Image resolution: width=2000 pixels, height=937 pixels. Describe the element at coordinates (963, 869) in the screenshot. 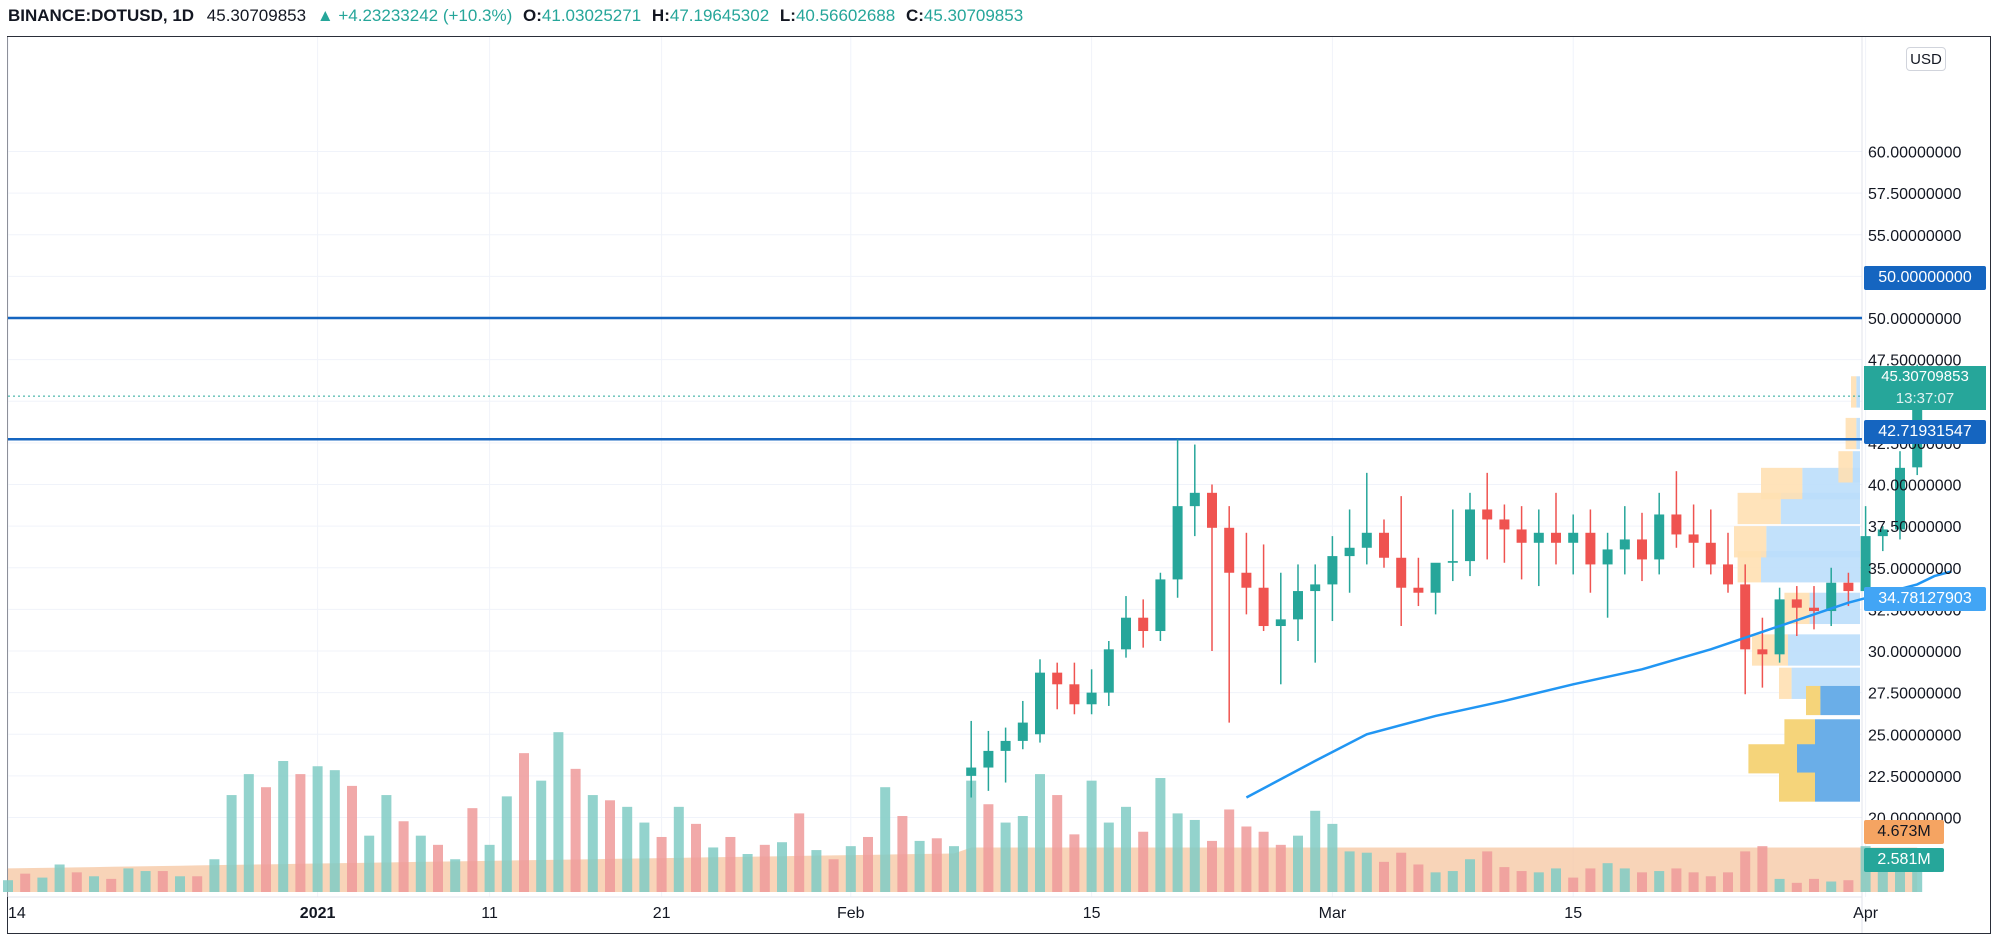

I see `volume-ma-area` at that location.